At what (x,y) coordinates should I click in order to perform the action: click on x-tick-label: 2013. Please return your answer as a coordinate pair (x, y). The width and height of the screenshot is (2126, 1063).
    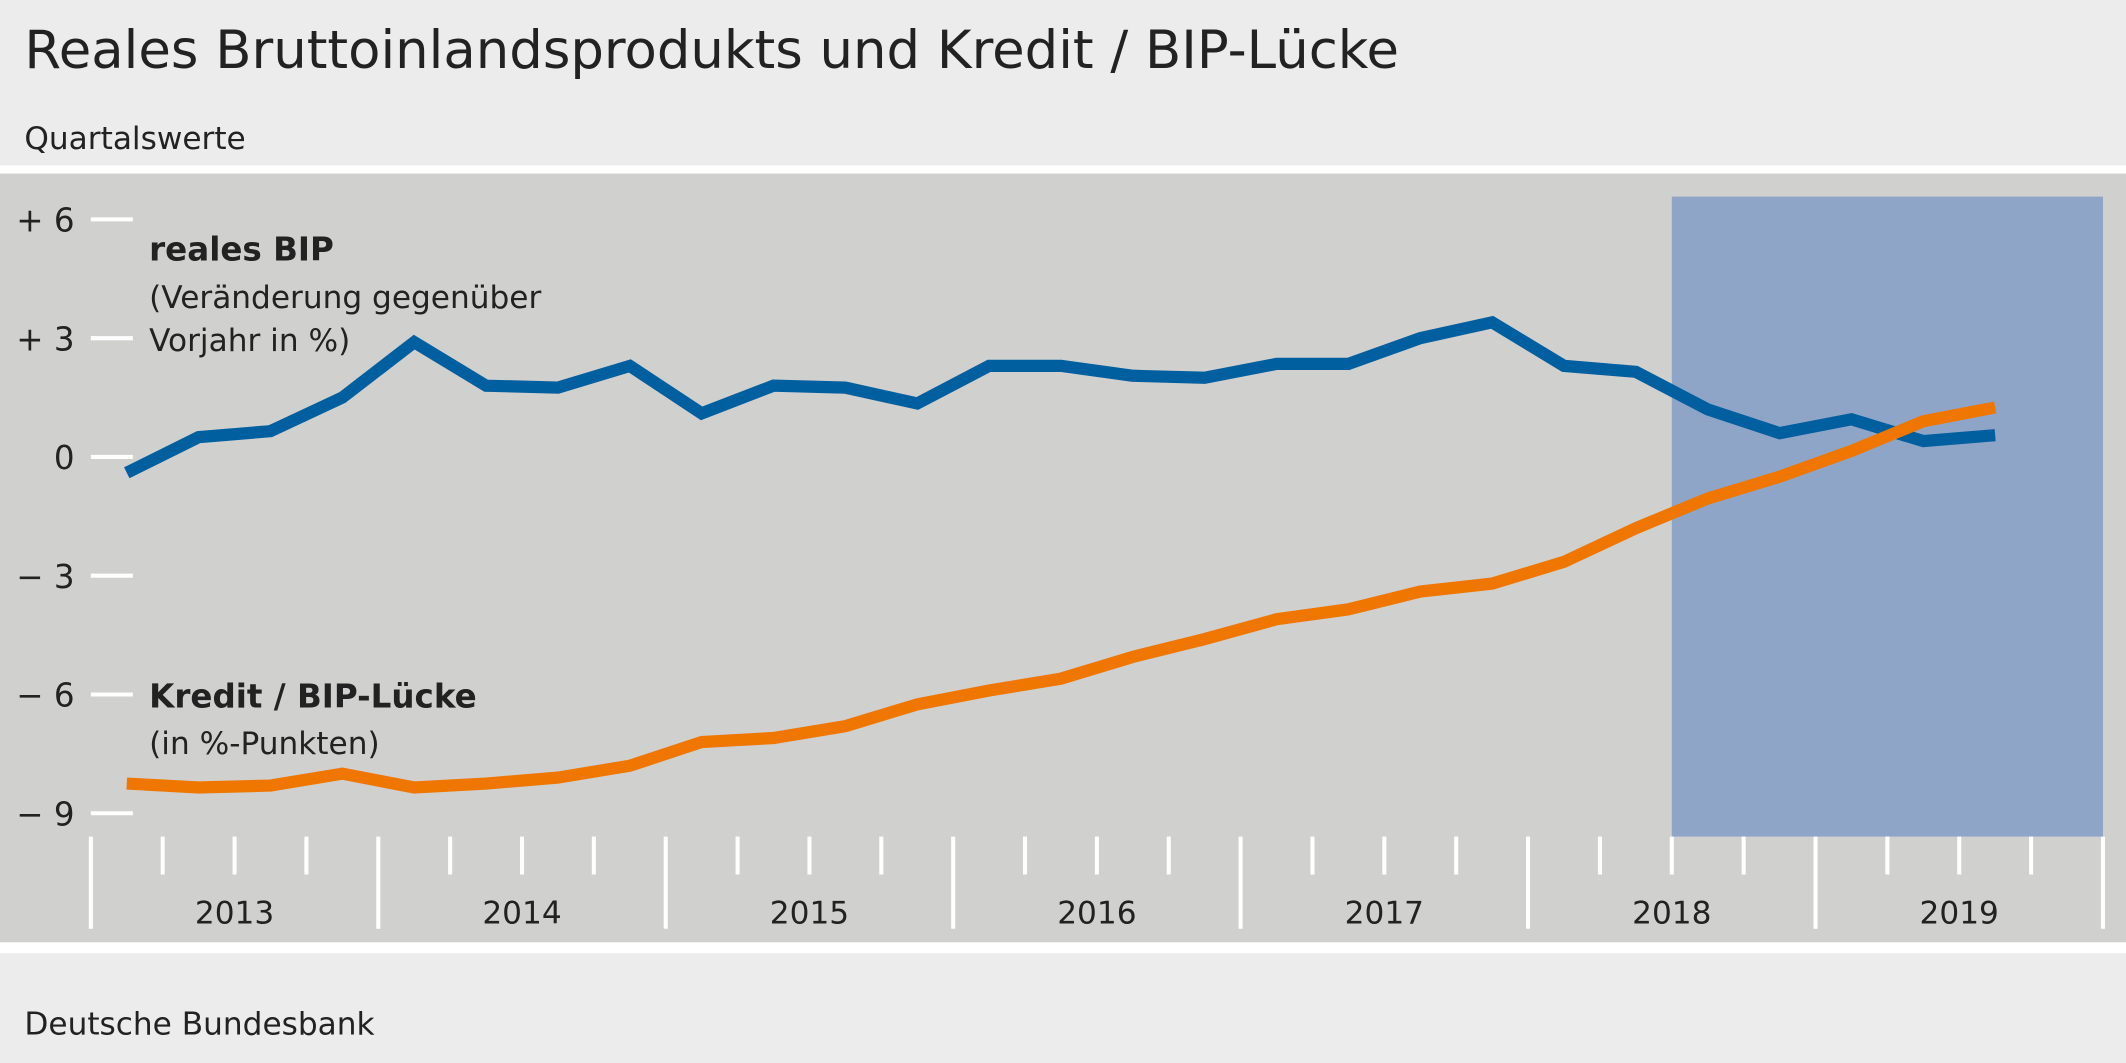
    Looking at the image, I should click on (234, 913).